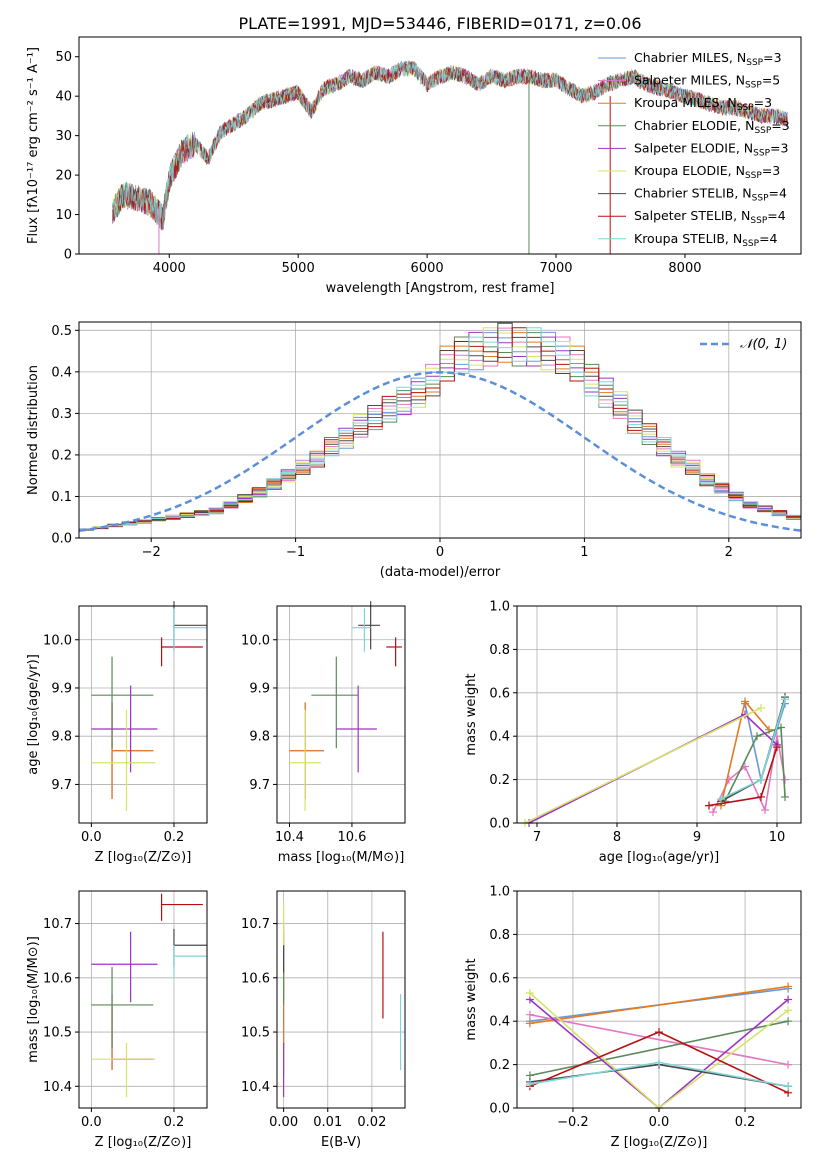 Image resolution: width=819 pixels, height=1170 pixels. Describe the element at coordinates (63, 136) in the screenshot. I see `y-tick-label: 30` at that location.